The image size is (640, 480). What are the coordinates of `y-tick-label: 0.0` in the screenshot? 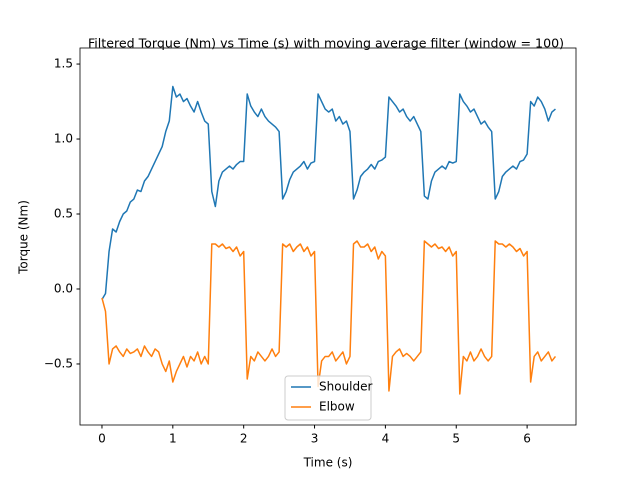 It's located at (63, 288).